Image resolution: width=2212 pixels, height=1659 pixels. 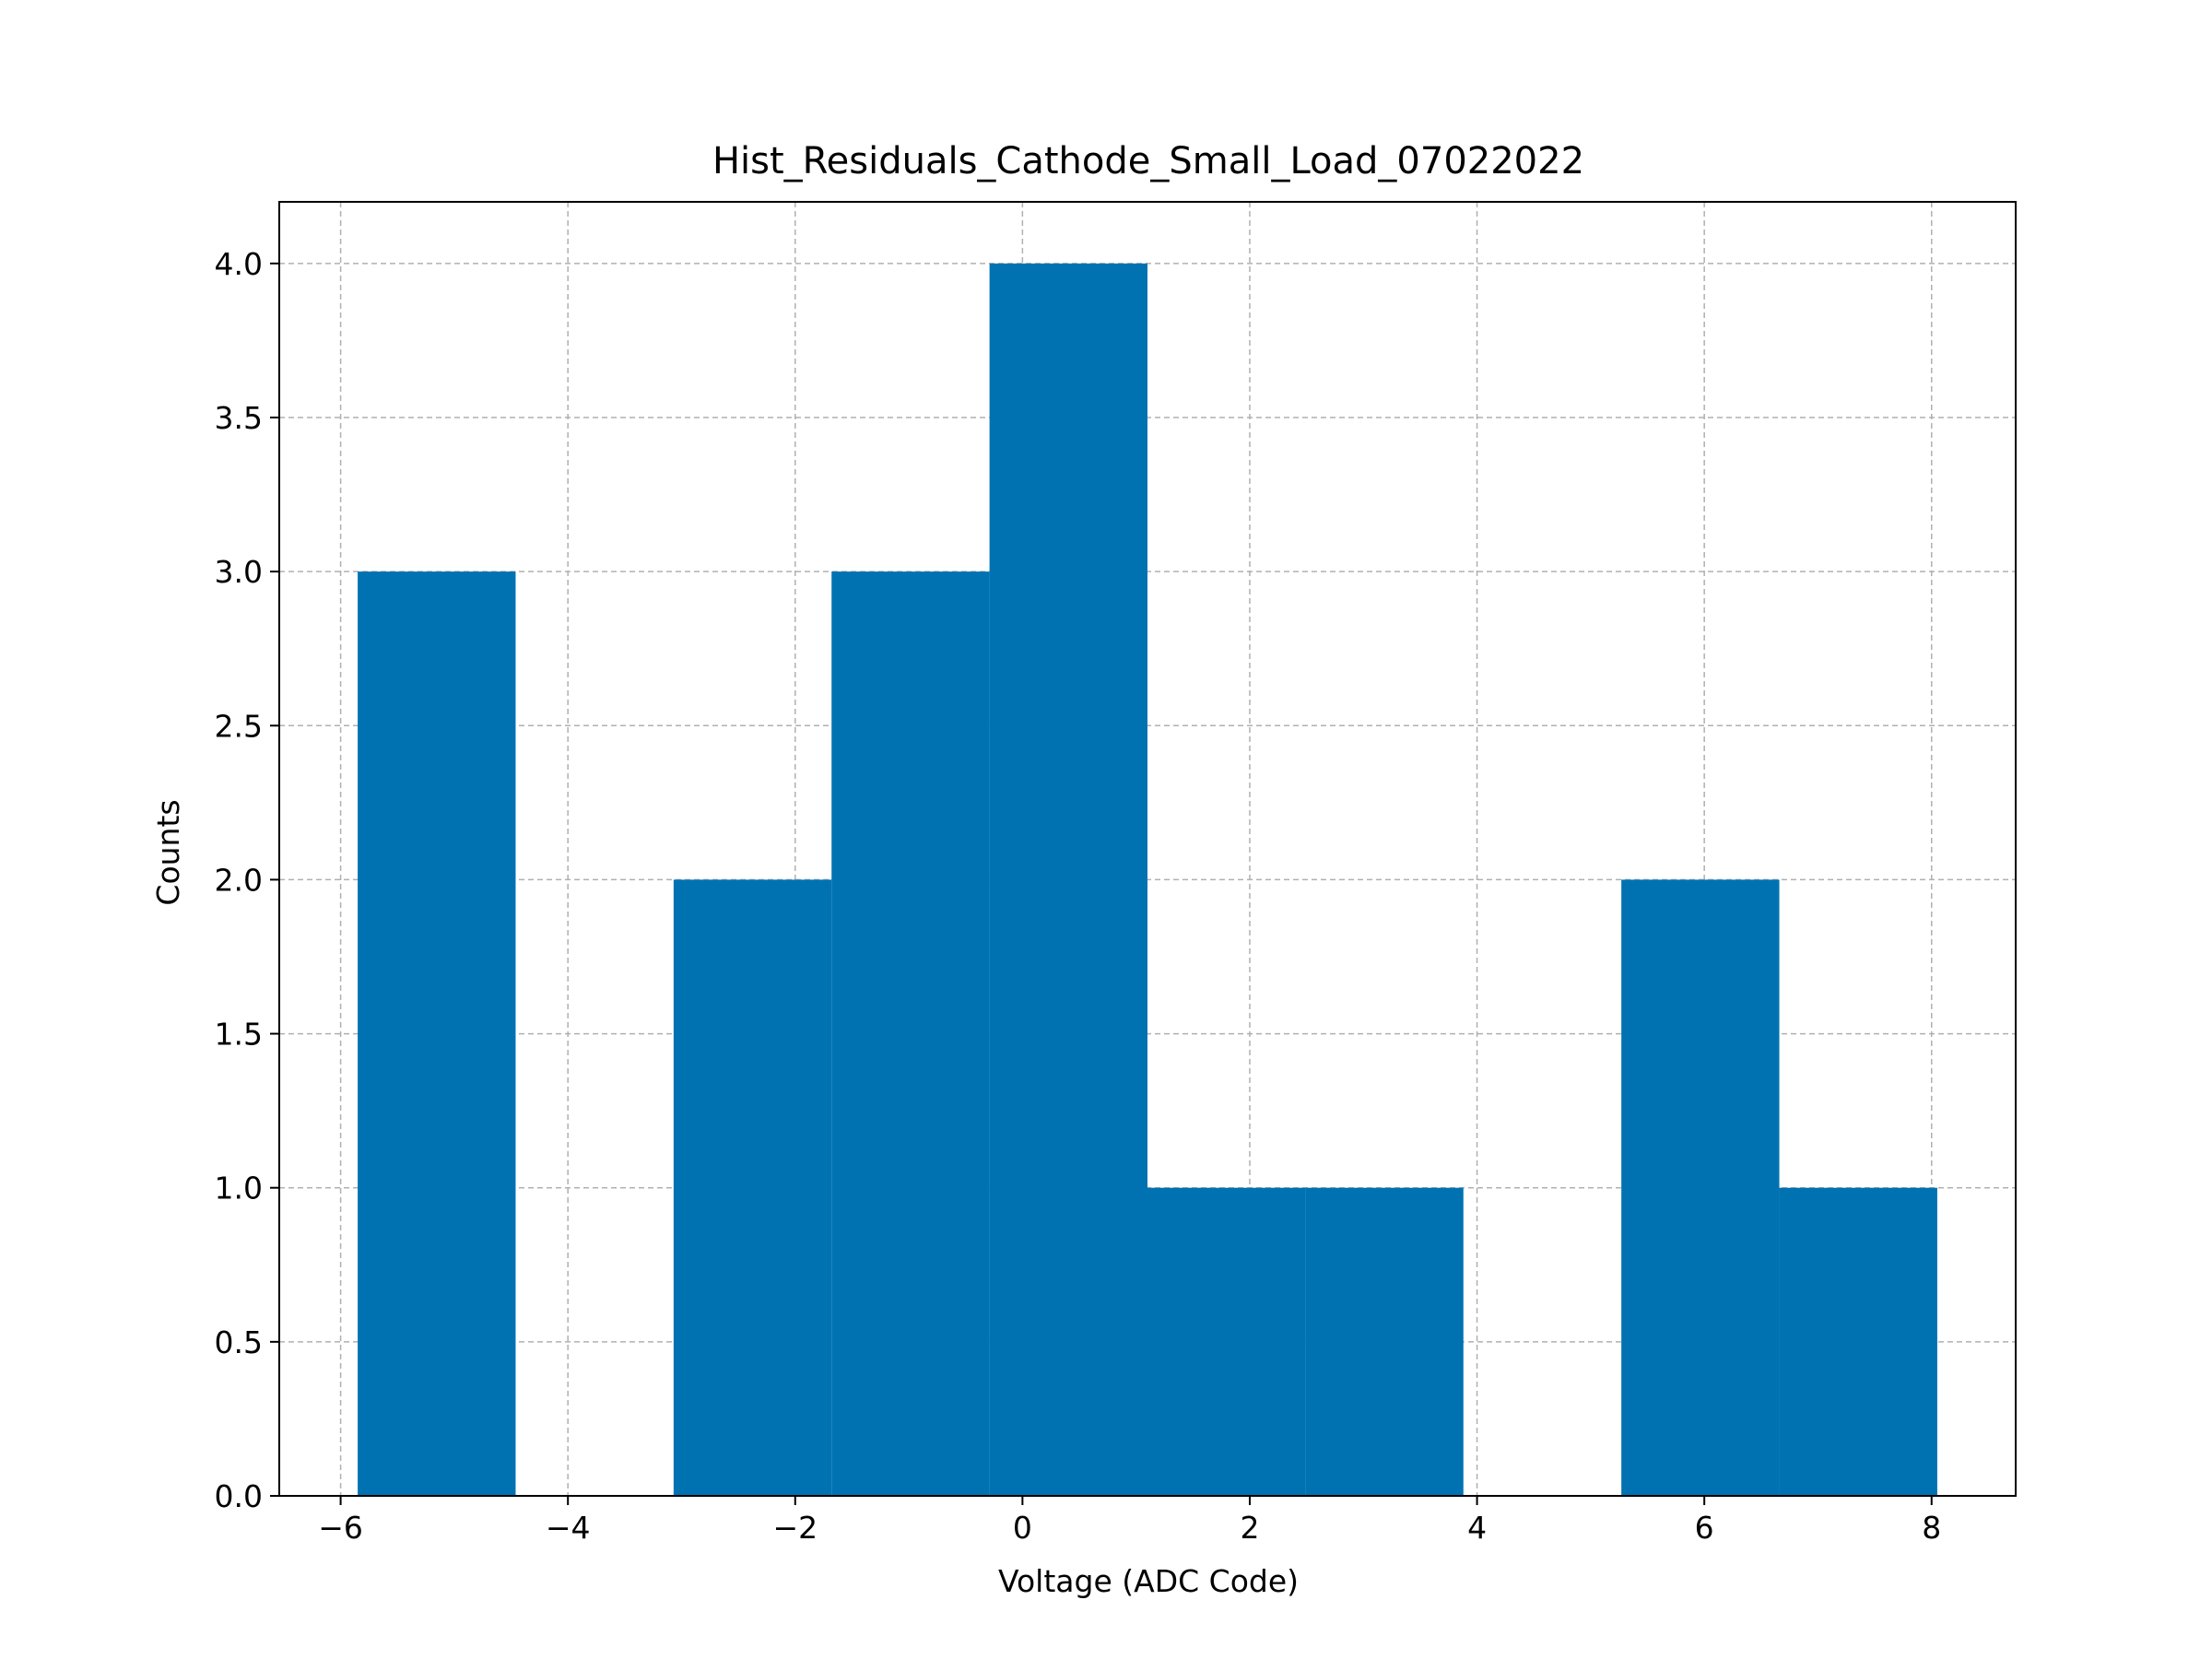 I want to click on y-tick-label: 3.0, so click(x=239, y=572).